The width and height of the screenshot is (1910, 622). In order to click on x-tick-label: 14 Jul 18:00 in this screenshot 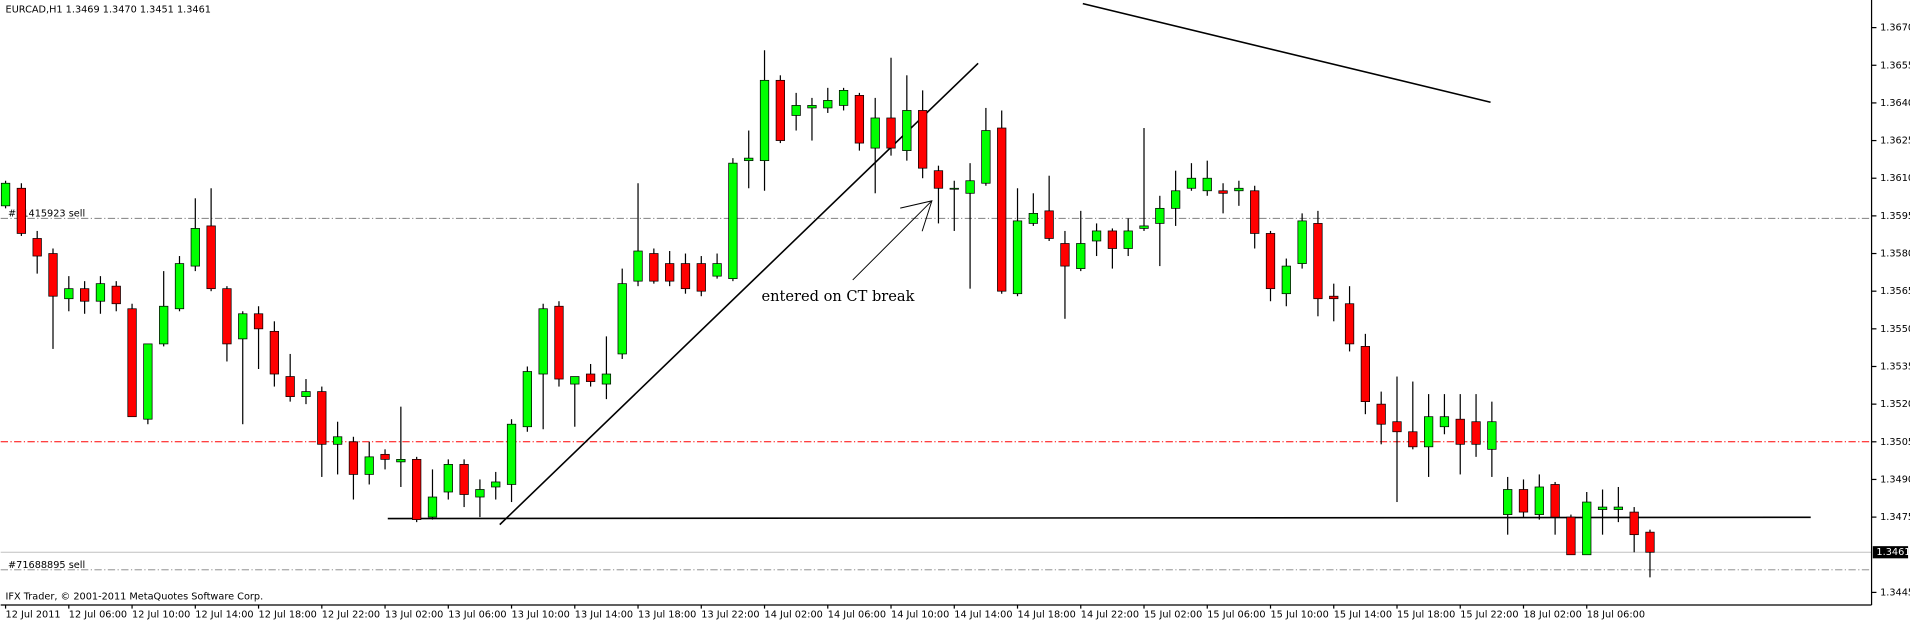, I will do `click(1047, 615)`.